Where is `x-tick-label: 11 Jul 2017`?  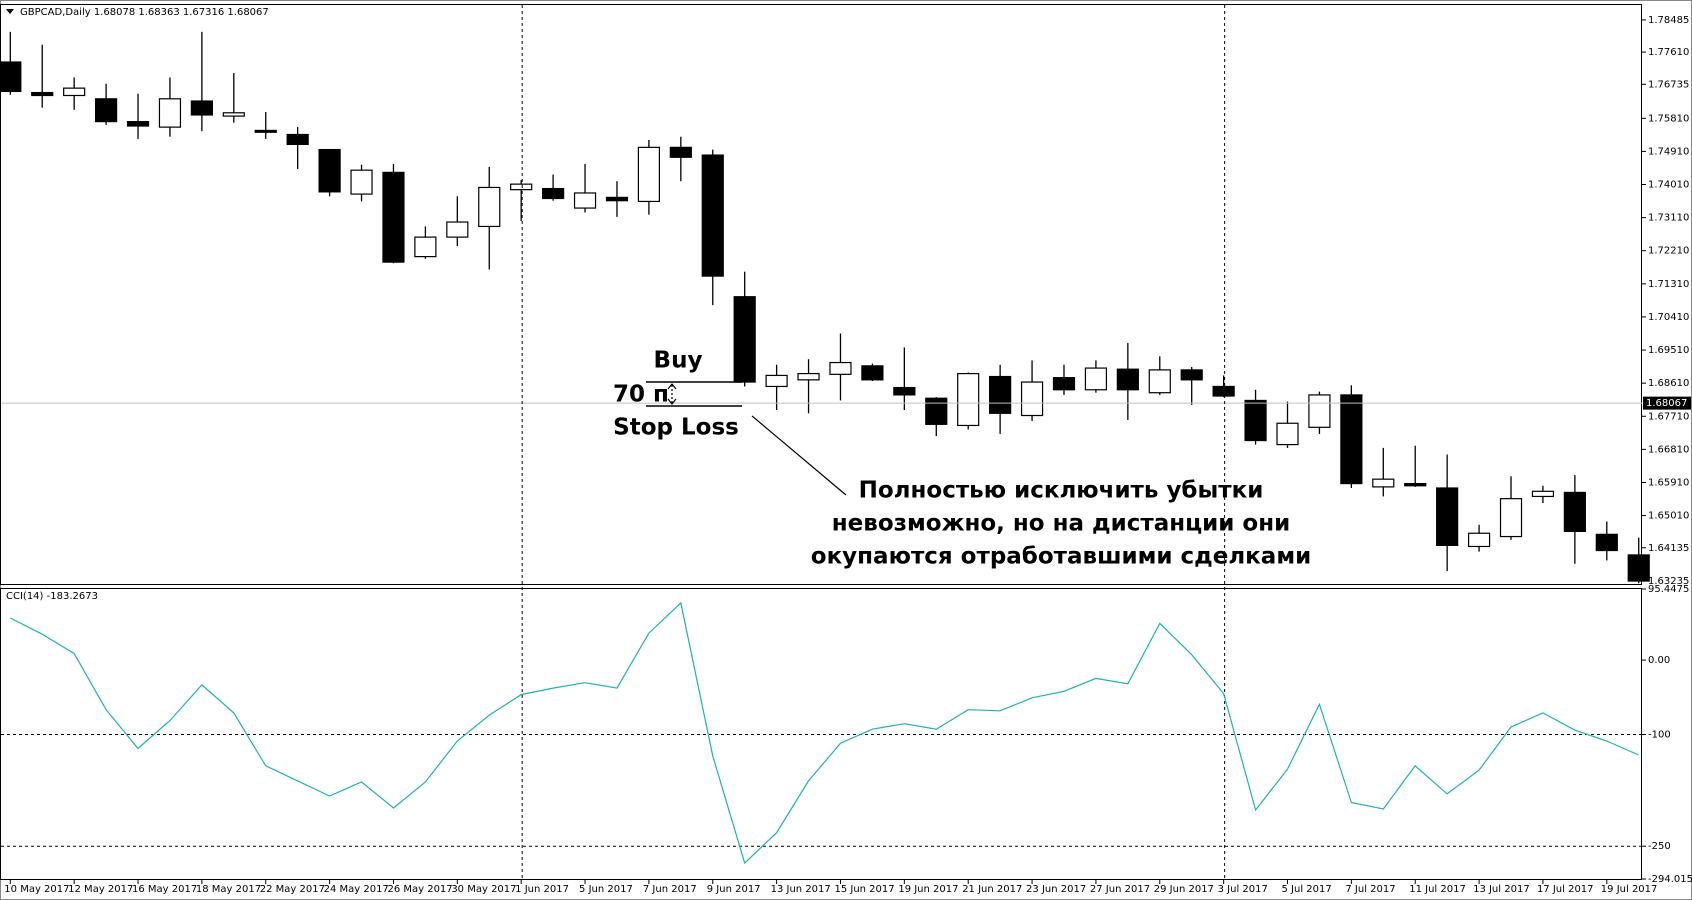 x-tick-label: 11 Jul 2017 is located at coordinates (1437, 889).